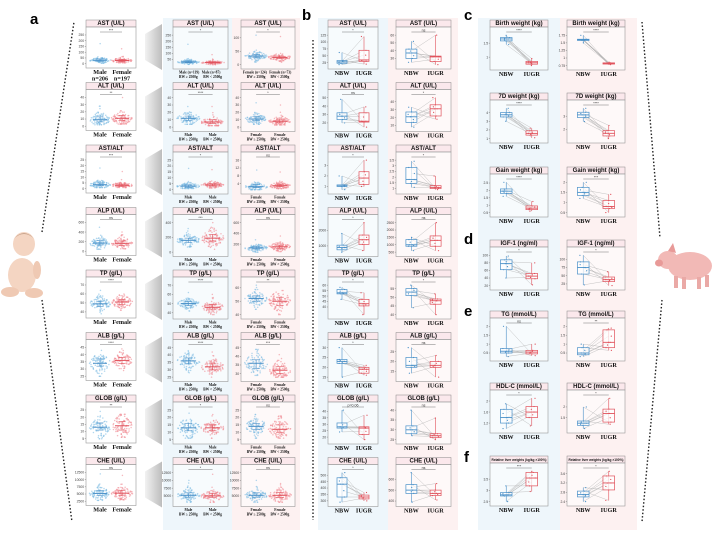 The image size is (720, 535). I want to click on y-tick-label: 10, so click(82, 177).